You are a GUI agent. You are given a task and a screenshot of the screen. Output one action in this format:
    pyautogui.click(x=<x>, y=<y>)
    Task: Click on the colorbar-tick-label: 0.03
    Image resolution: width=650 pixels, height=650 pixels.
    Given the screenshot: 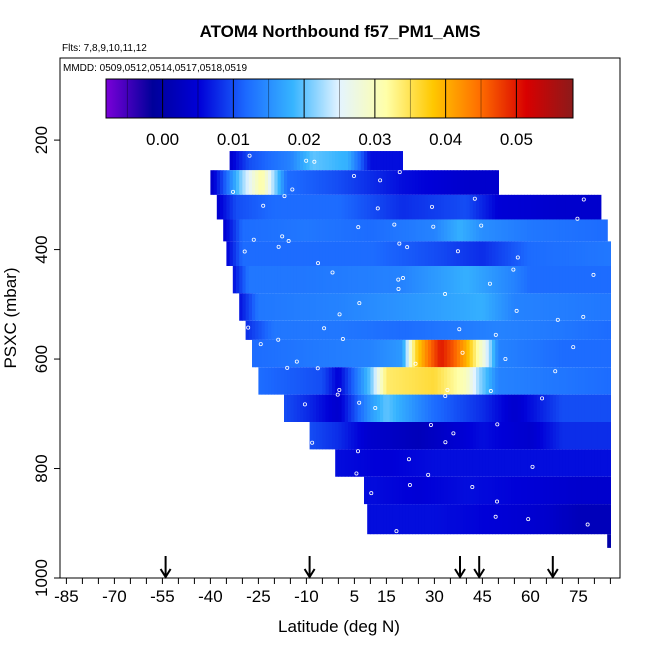 What is the action you would take?
    pyautogui.click(x=374, y=139)
    